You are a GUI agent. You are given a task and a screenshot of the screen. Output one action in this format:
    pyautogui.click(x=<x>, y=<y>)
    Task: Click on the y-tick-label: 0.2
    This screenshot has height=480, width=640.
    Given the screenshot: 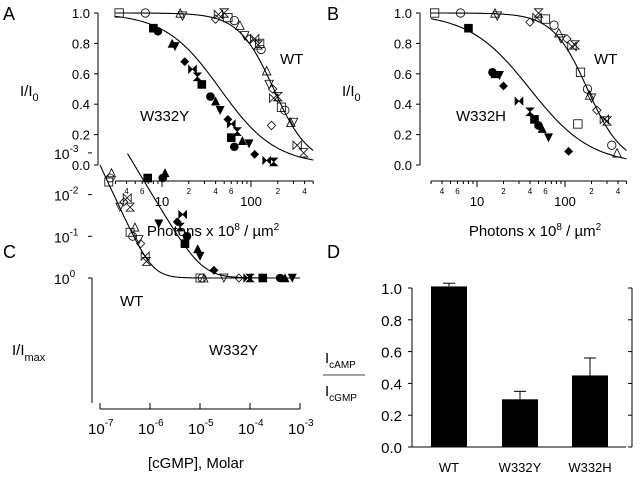 What is the action you would take?
    pyautogui.click(x=81, y=135)
    